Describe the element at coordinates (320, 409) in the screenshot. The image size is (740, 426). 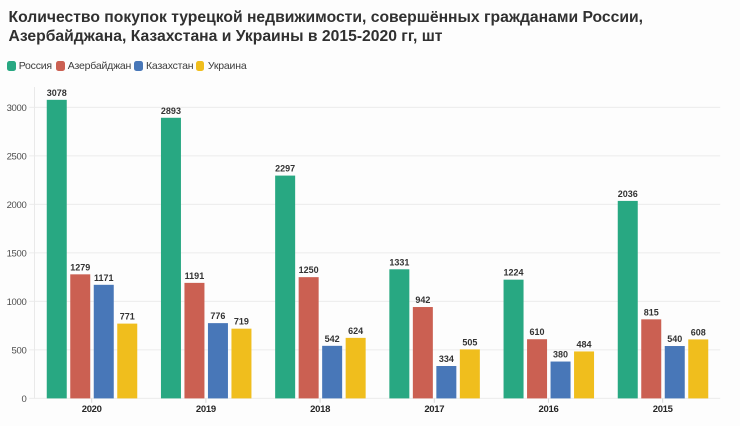
I see `svg-text: 2018` at that location.